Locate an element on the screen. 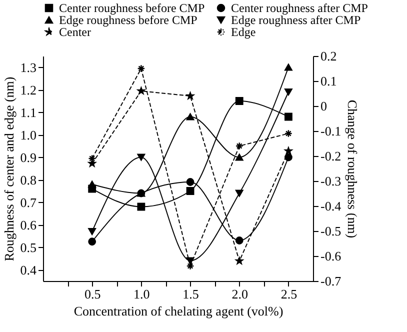 The height and width of the screenshot is (332, 407). x-tick-label: 2.0 is located at coordinates (240, 294).